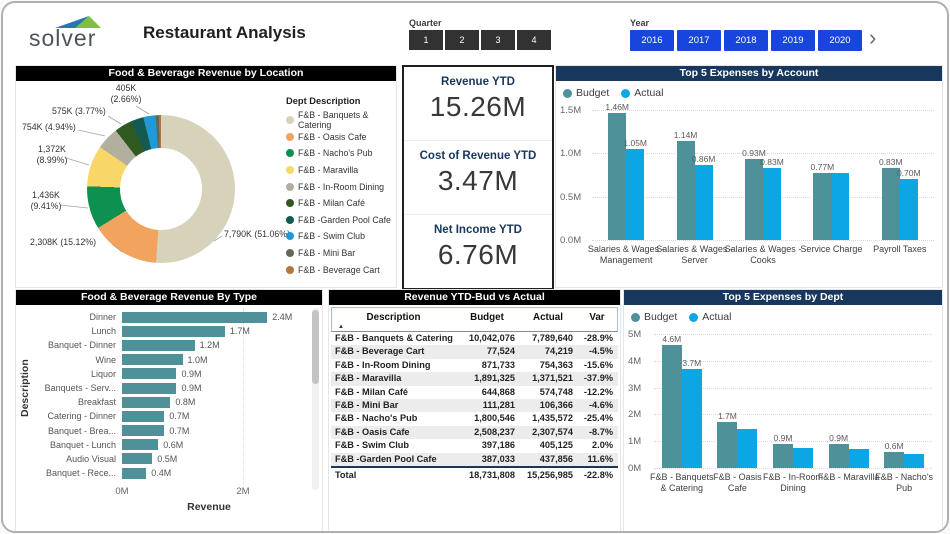  What do you see at coordinates (487, 317) in the screenshot?
I see `column-header-budget: Budget` at bounding box center [487, 317].